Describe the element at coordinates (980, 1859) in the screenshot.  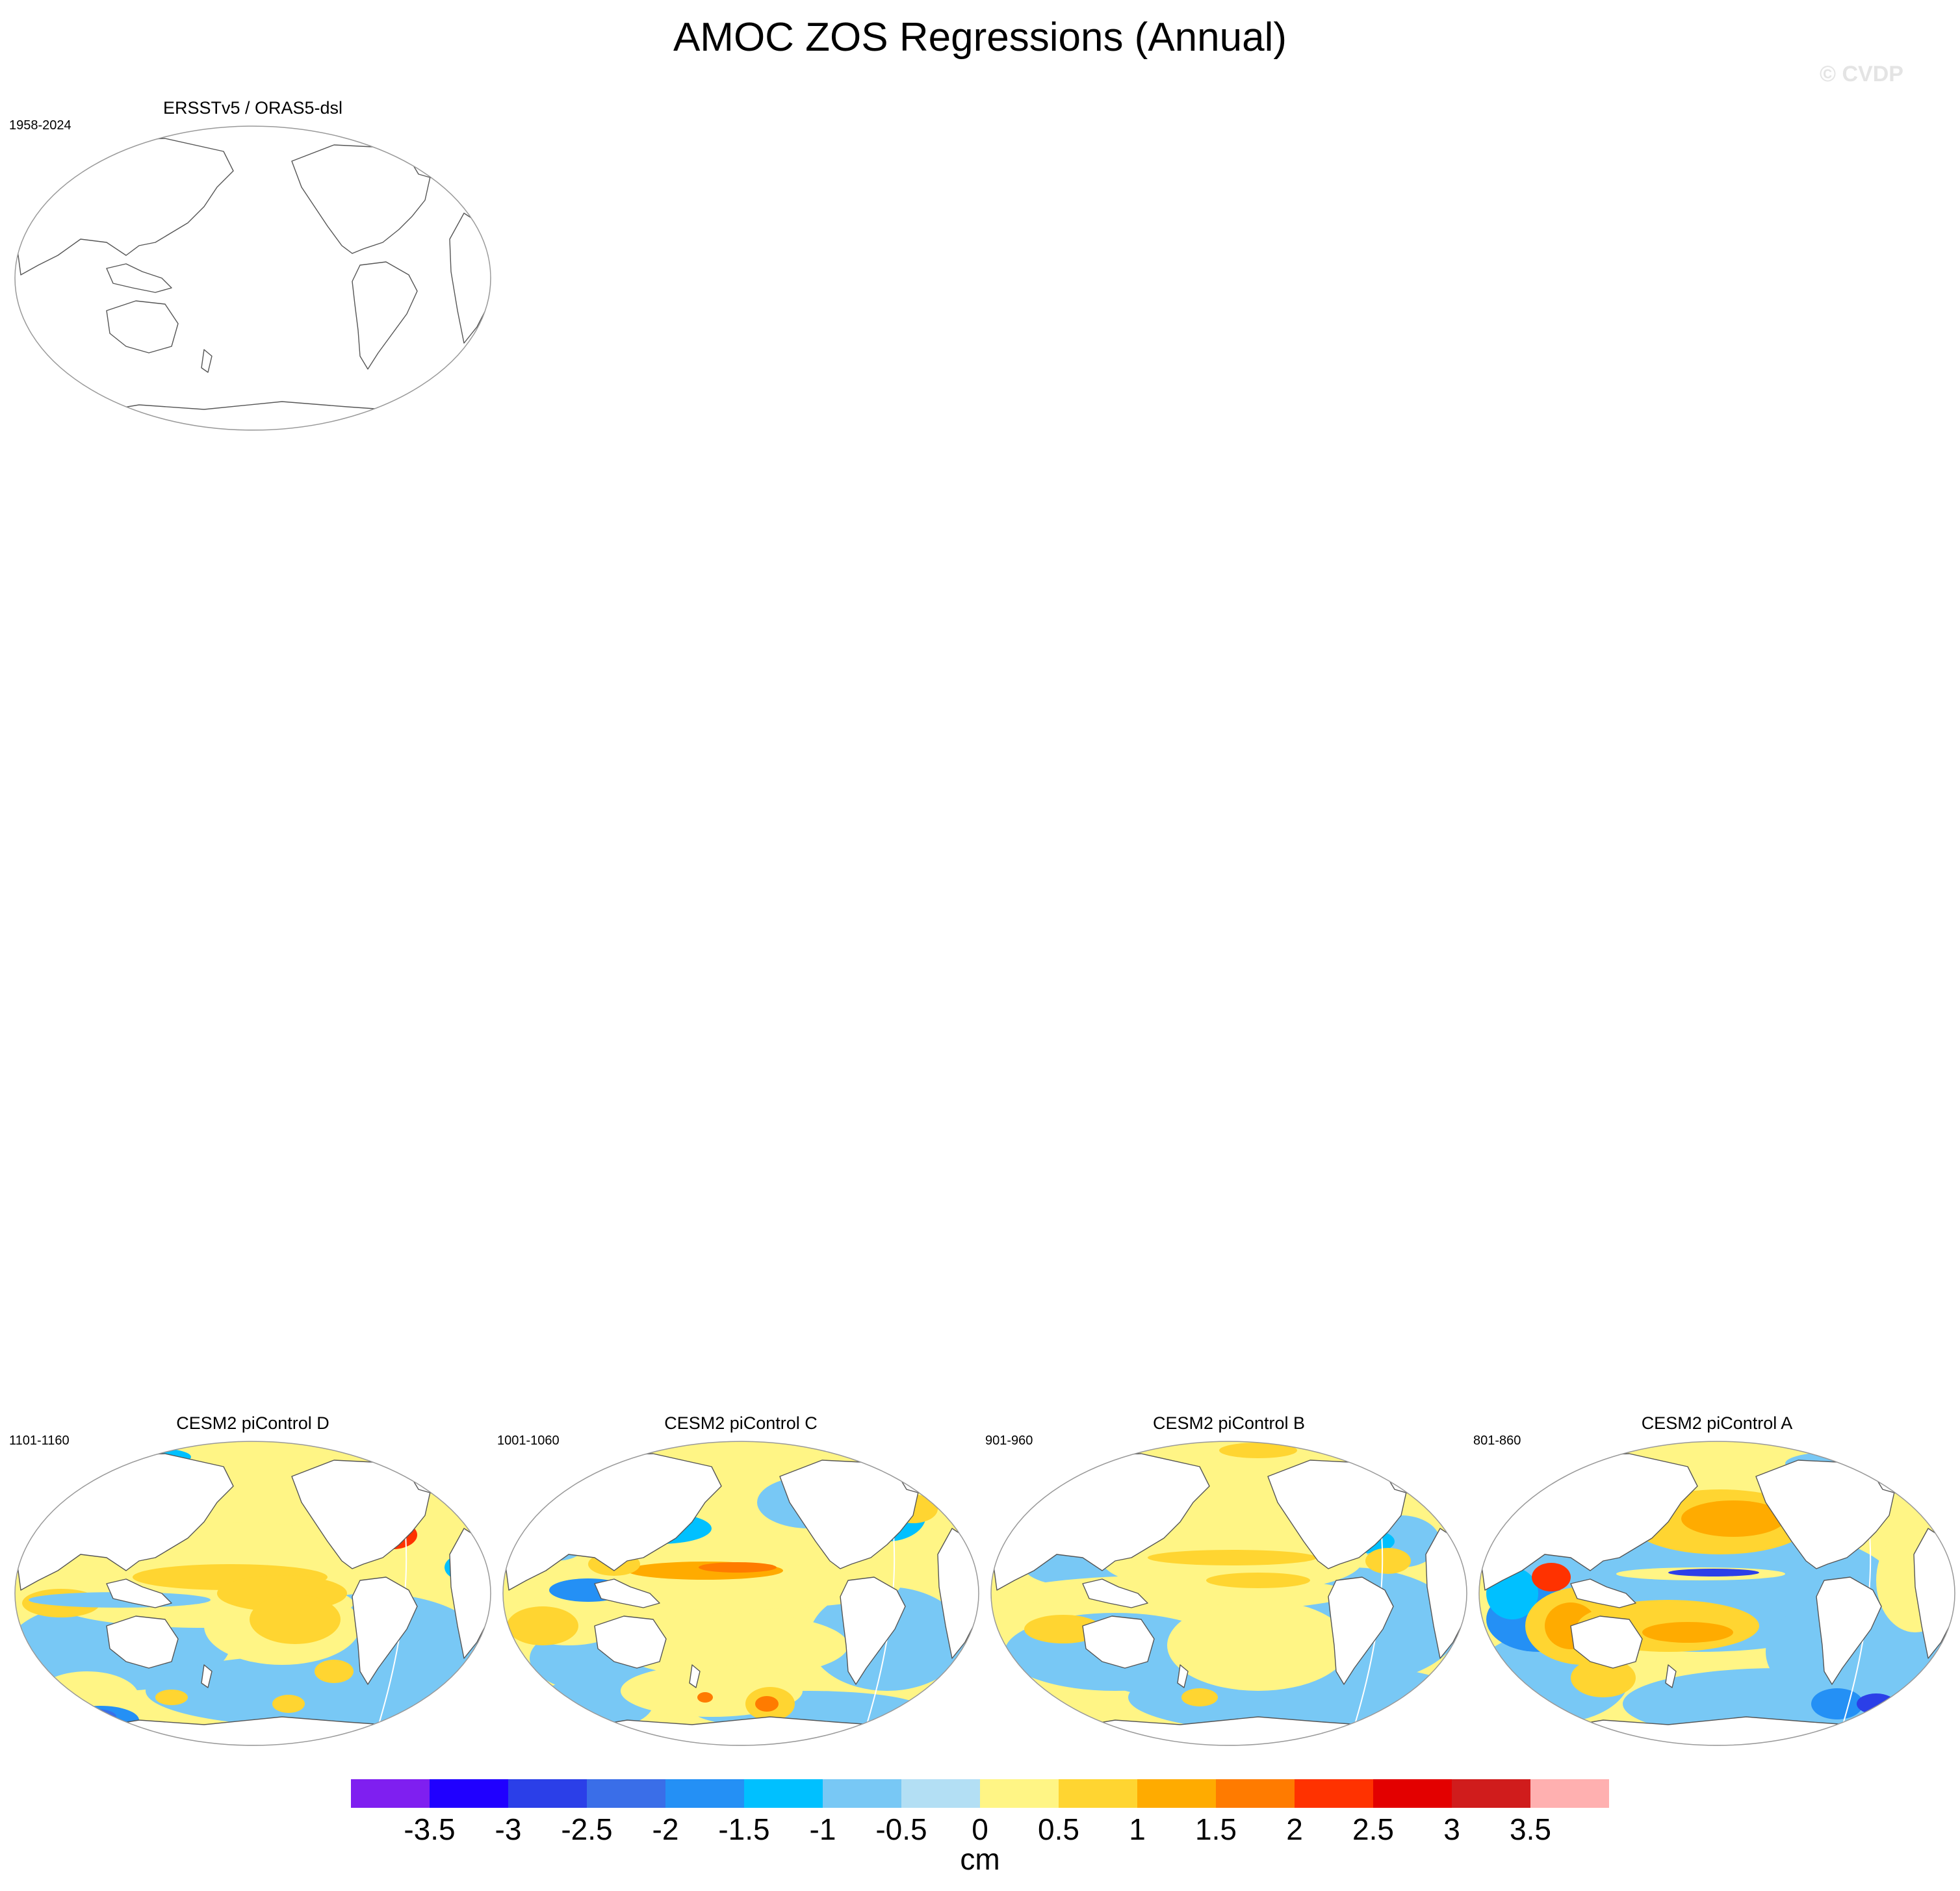
I see `colorbar-unit: cm` at that location.